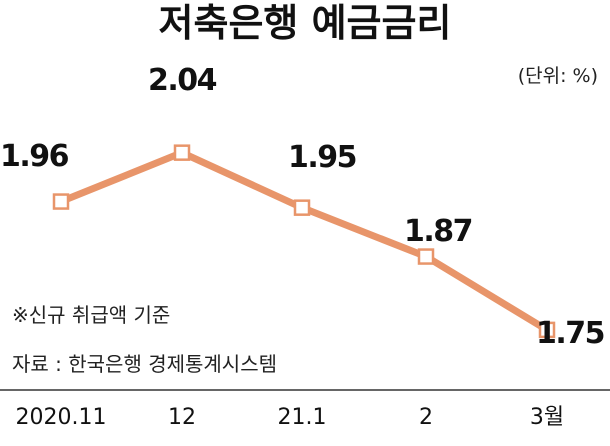 This screenshot has width=610, height=446. Describe the element at coordinates (322, 157) in the screenshot. I see `data-label-3: 1.95` at that location.